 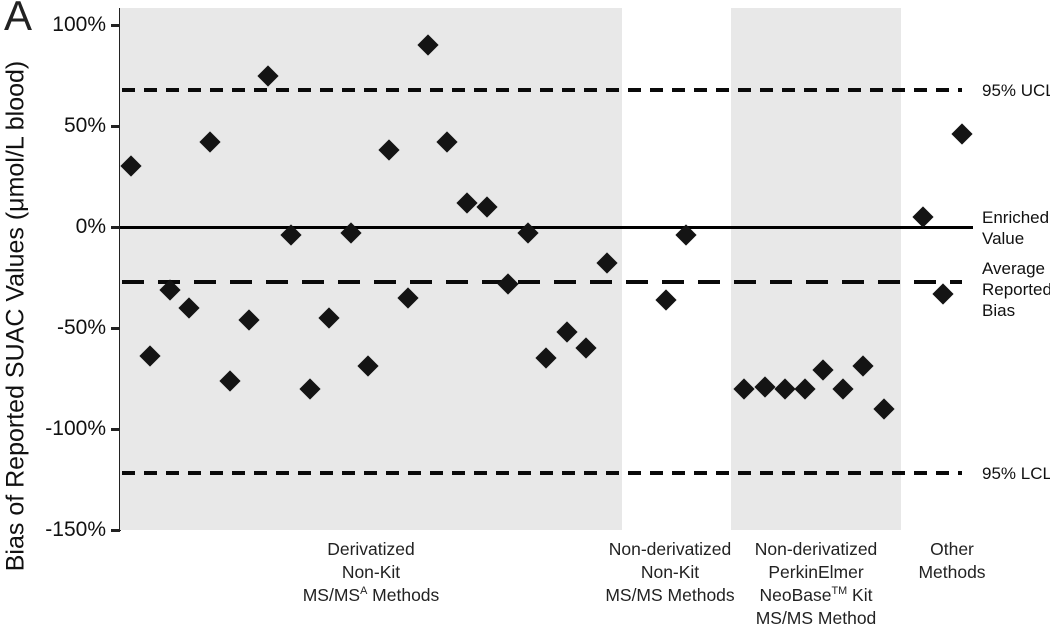 What do you see at coordinates (1016, 289) in the screenshot?
I see `reference-line-label-avg_bias: Average Reported Bias` at bounding box center [1016, 289].